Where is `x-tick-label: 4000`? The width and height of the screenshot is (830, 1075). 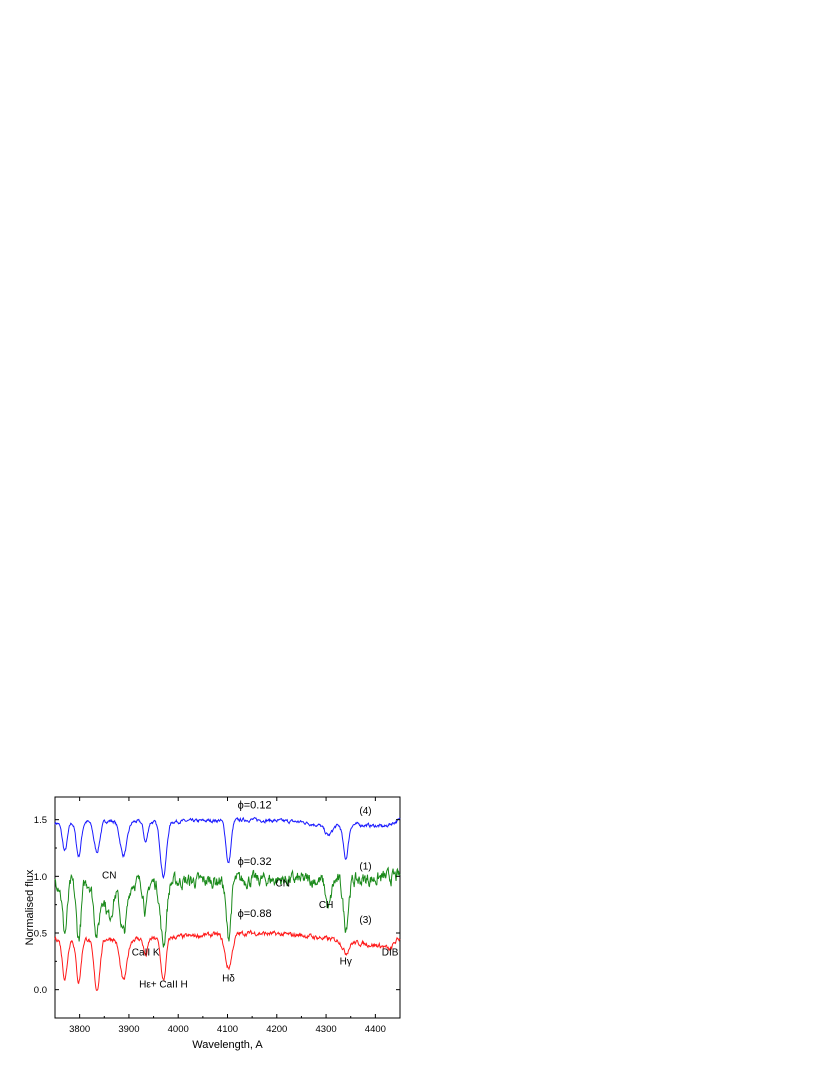 x-tick-label: 4000 is located at coordinates (178, 1029).